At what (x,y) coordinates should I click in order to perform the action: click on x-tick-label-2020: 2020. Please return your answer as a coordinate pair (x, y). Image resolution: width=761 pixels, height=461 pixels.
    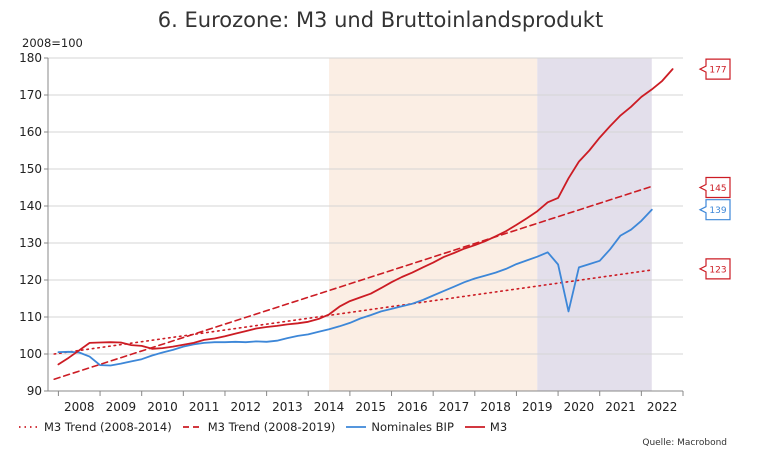
    Looking at the image, I should click on (579, 407).